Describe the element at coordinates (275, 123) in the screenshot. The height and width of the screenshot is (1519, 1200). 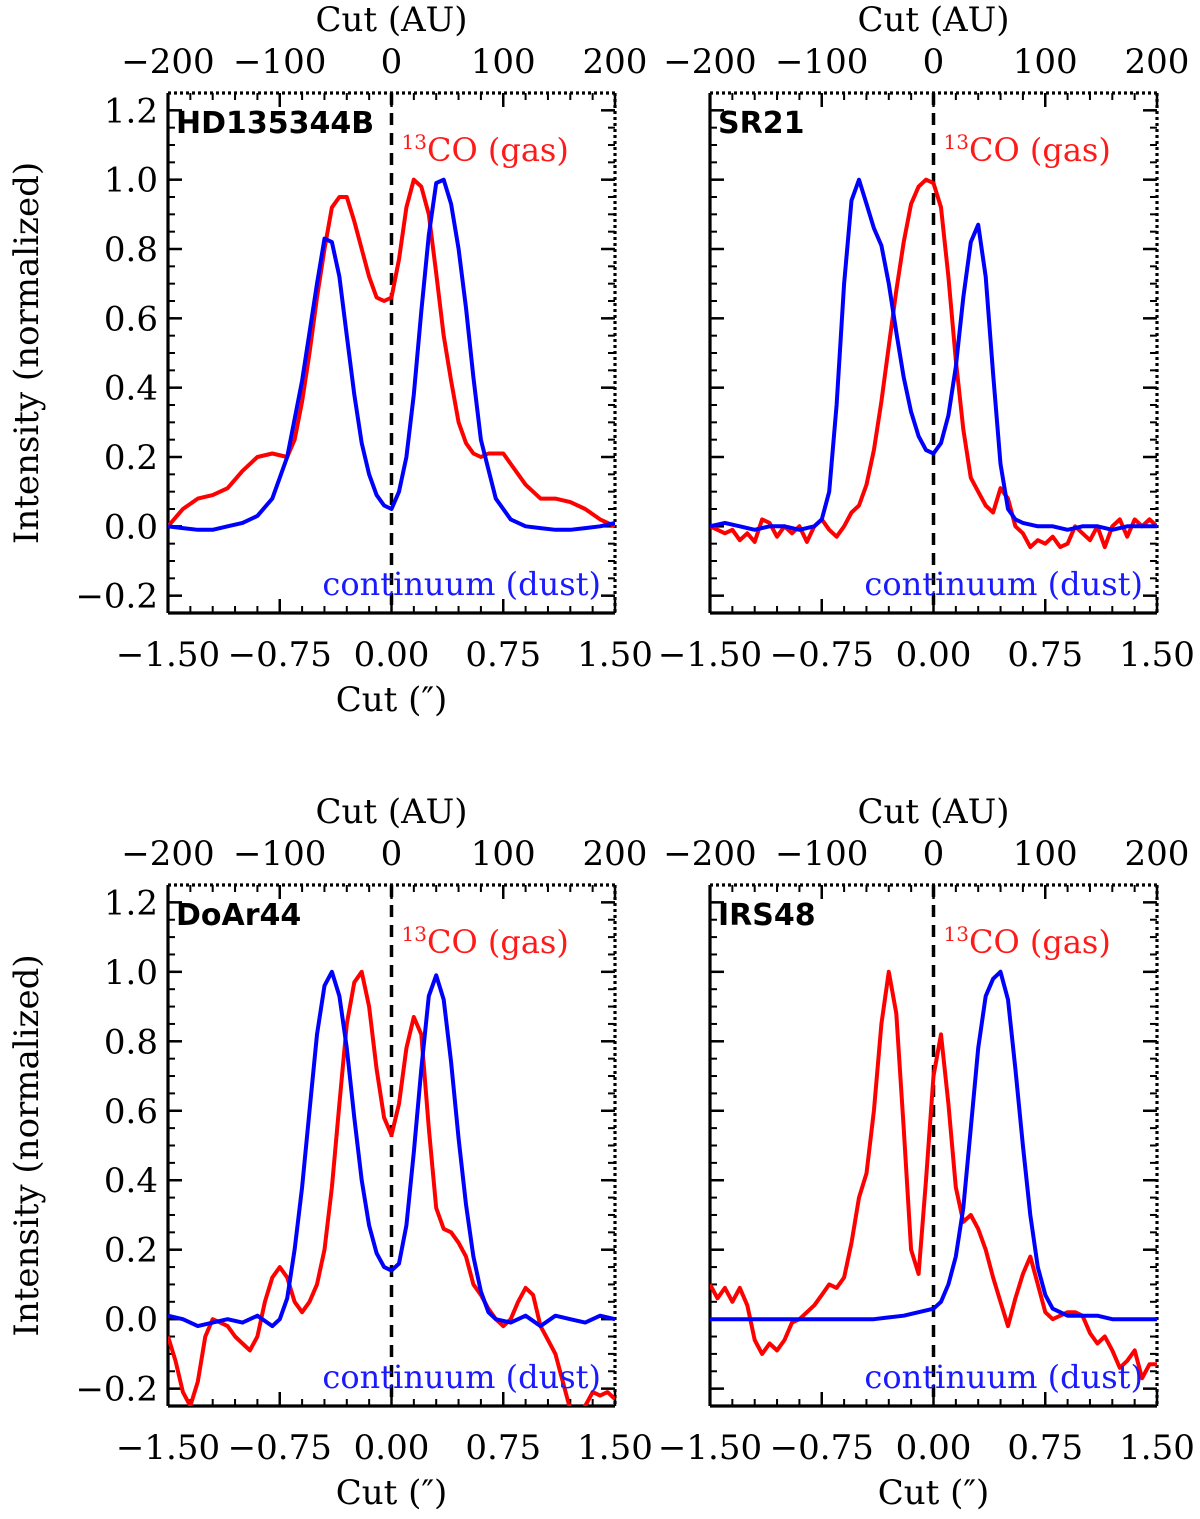
I see `panel-label: HD135344B` at that location.